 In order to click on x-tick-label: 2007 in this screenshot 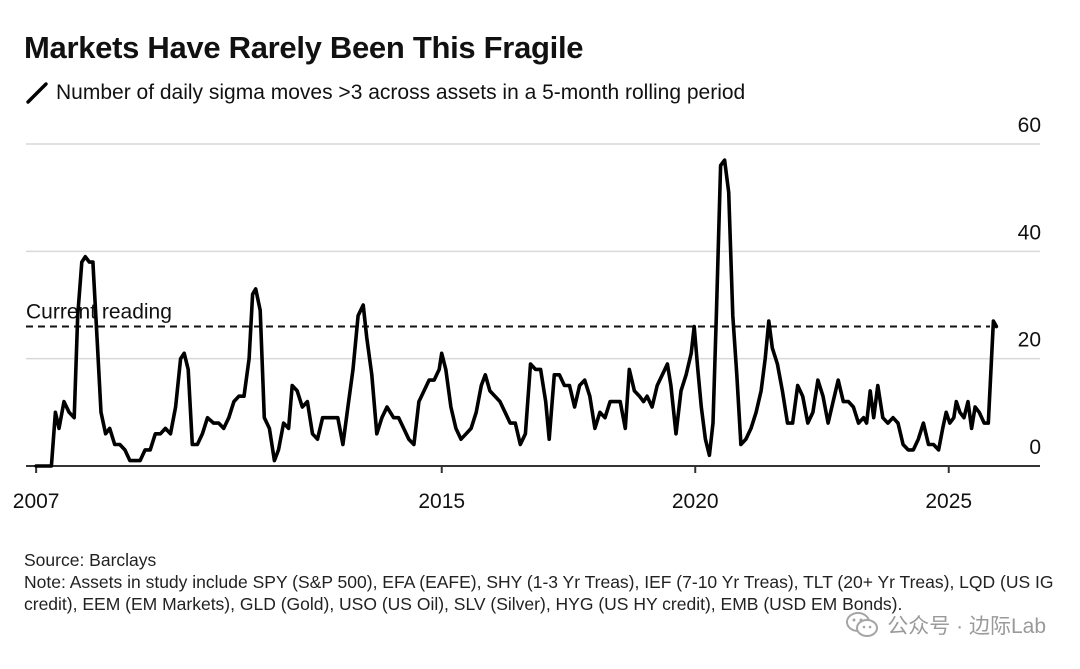, I will do `click(36, 501)`.